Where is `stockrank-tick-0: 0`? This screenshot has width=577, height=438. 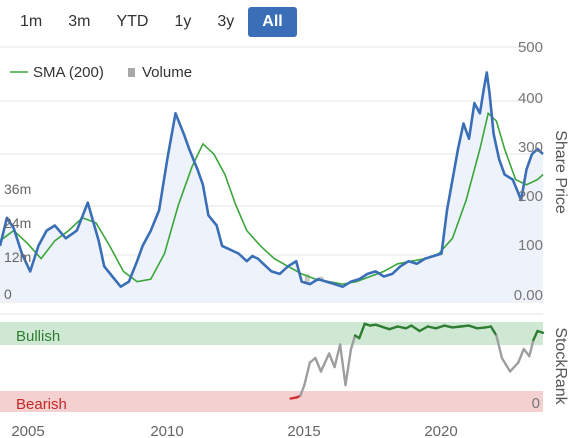
stockrank-tick-0: 0 is located at coordinates (536, 403).